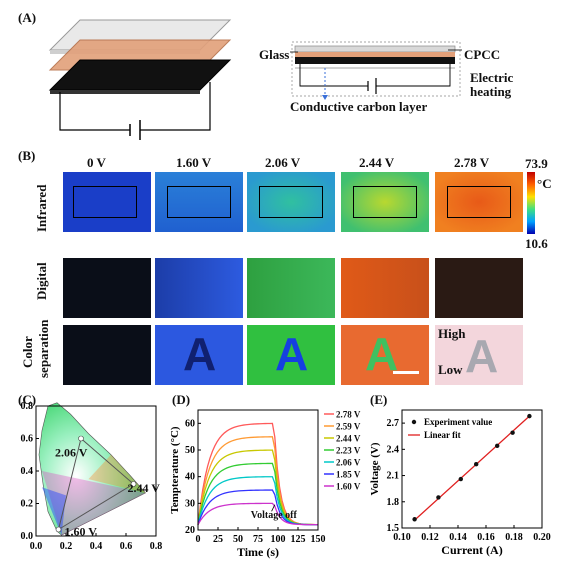 The height and width of the screenshot is (572, 562). What do you see at coordinates (450, 369) in the screenshot?
I see `low-label: Low` at bounding box center [450, 369].